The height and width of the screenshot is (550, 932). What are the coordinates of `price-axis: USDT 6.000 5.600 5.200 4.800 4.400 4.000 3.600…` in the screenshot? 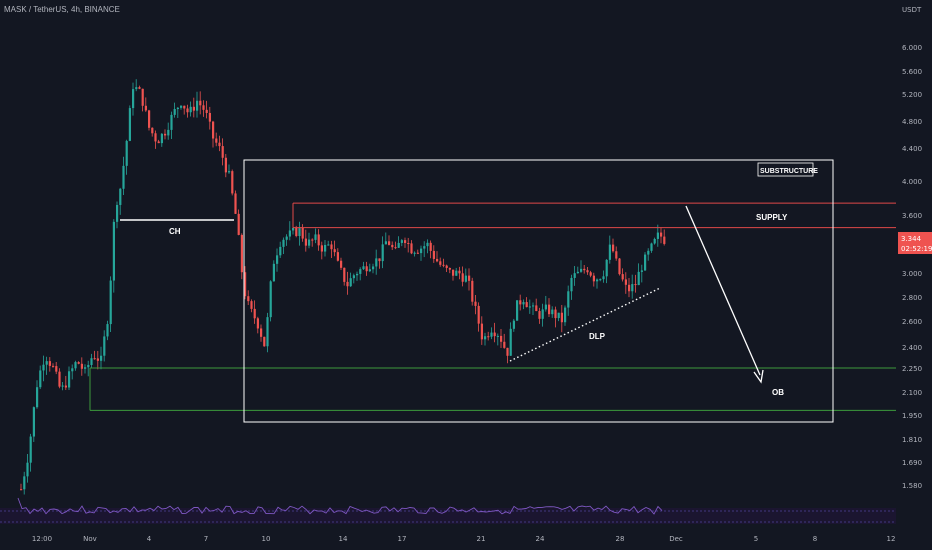 It's located at (912, 248).